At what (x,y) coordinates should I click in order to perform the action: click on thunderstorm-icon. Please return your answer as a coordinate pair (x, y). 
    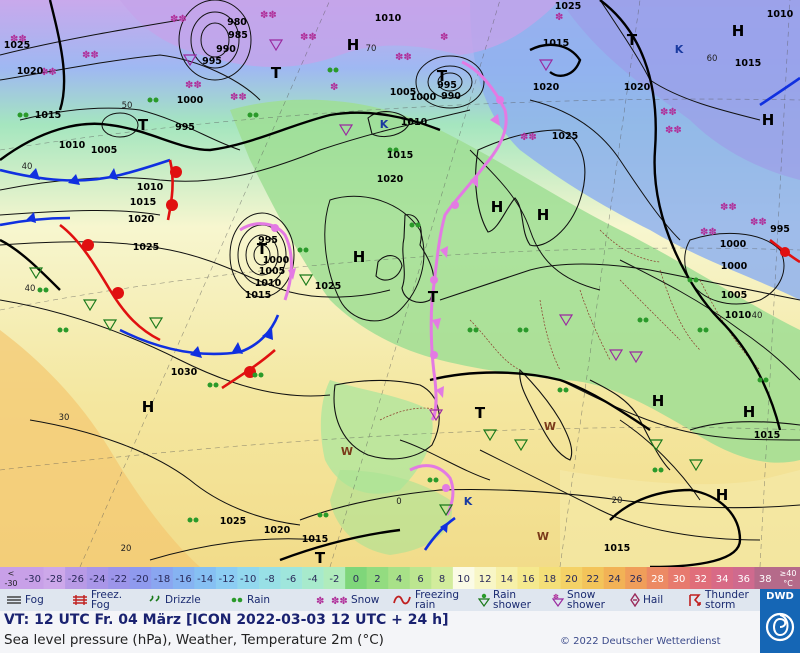
    Looking at the image, I should click on (695, 600).